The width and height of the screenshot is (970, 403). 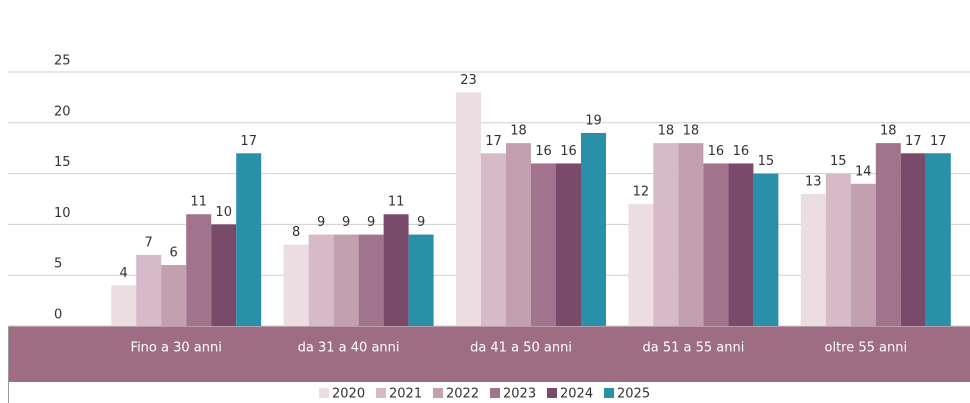 I want to click on legend-label: 2020, so click(x=348, y=394).